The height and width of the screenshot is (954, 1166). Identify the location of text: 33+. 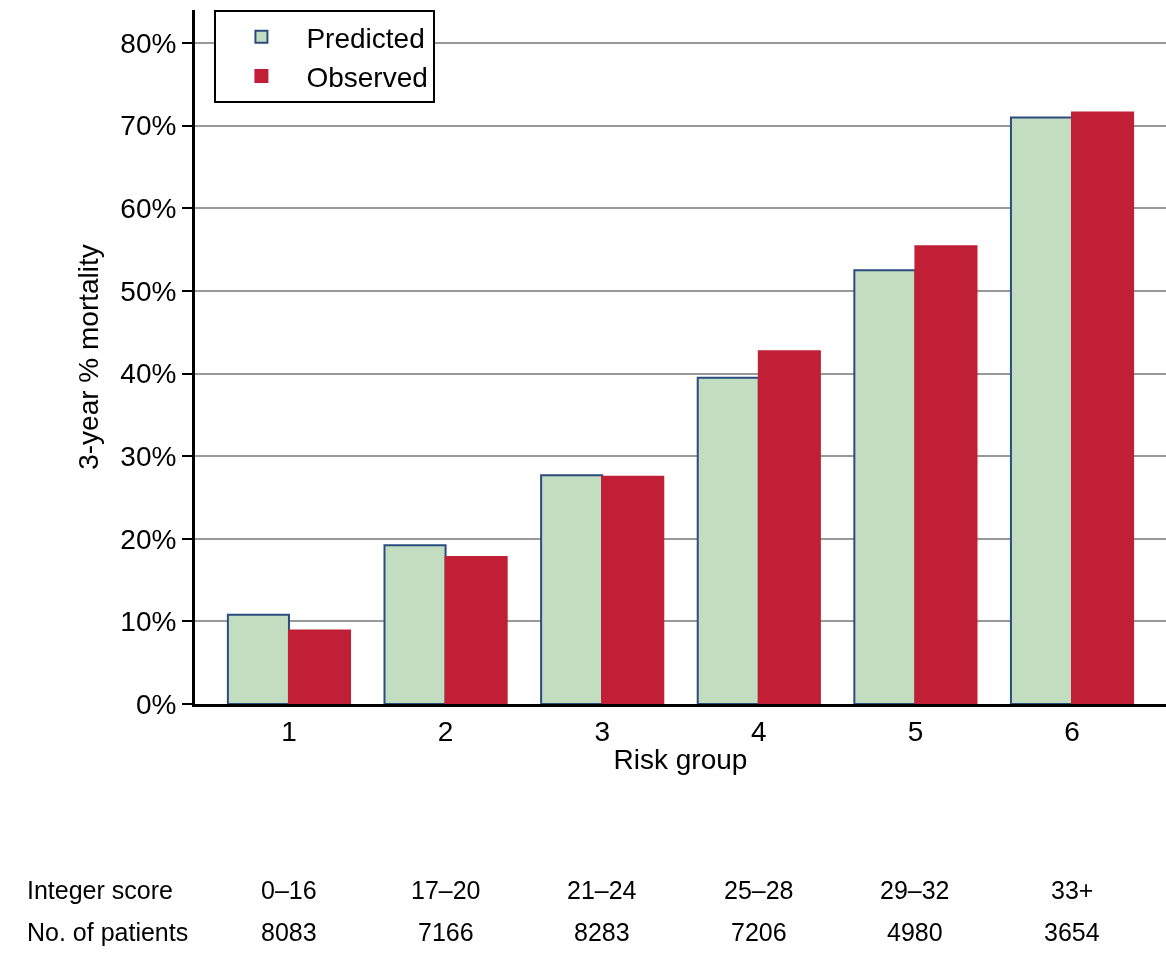
(1072, 890).